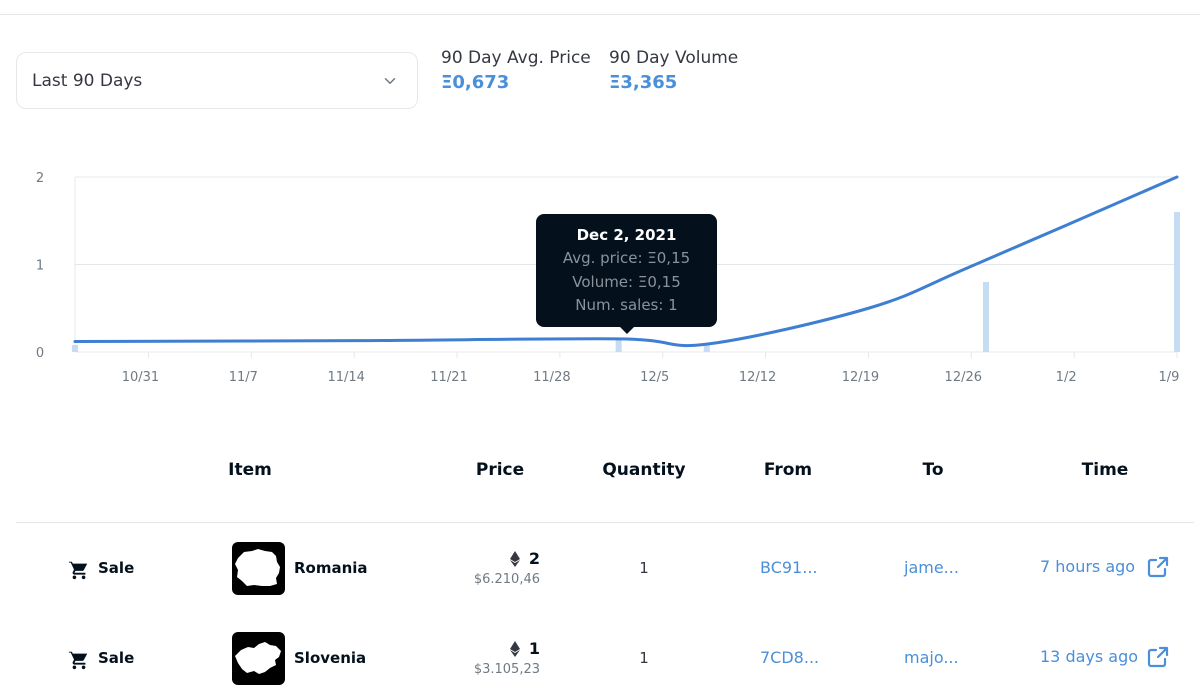 This screenshot has width=1200, height=695. What do you see at coordinates (605, 522) in the screenshot?
I see `header-divider` at bounding box center [605, 522].